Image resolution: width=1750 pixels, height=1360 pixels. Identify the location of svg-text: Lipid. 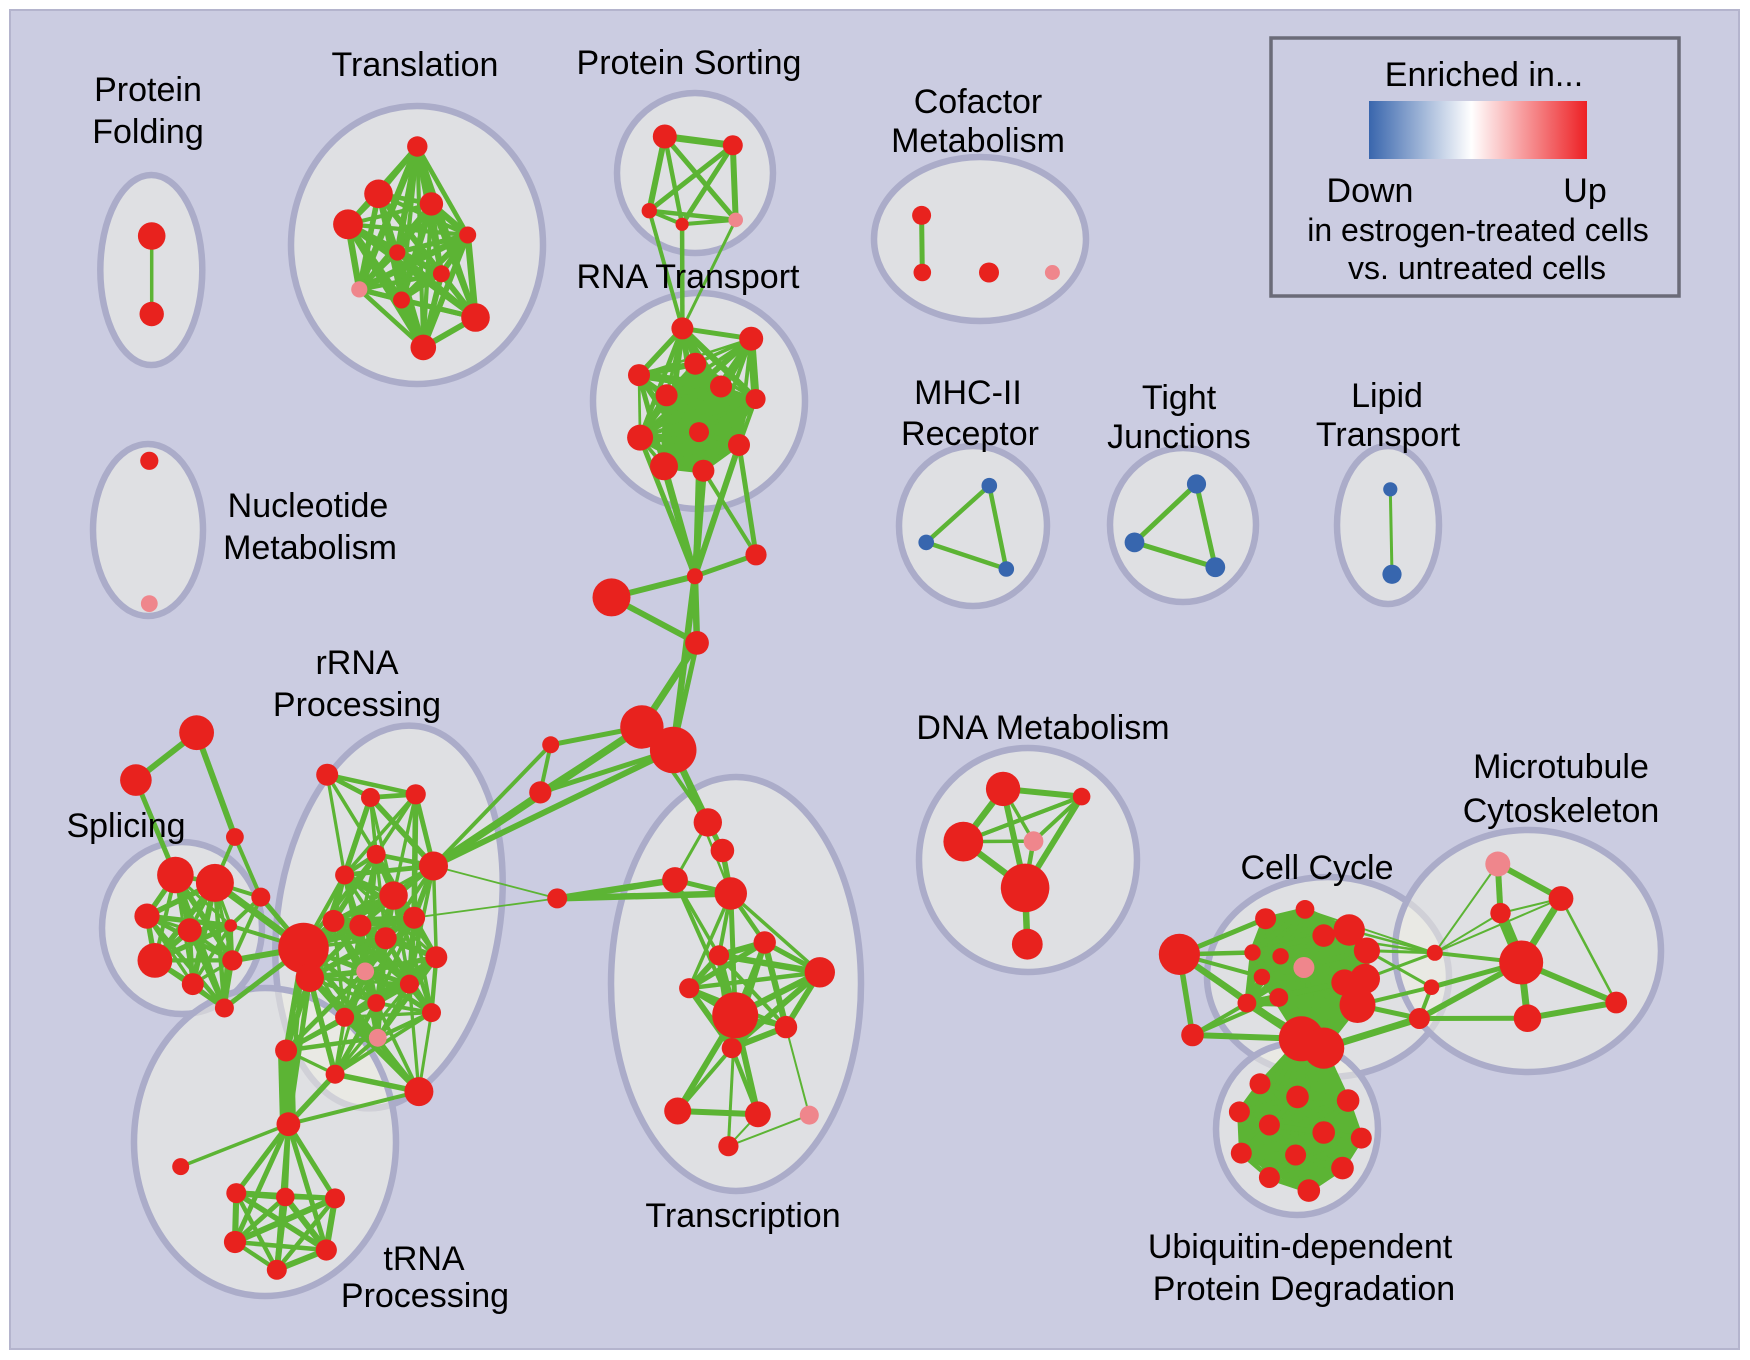
(1387, 396).